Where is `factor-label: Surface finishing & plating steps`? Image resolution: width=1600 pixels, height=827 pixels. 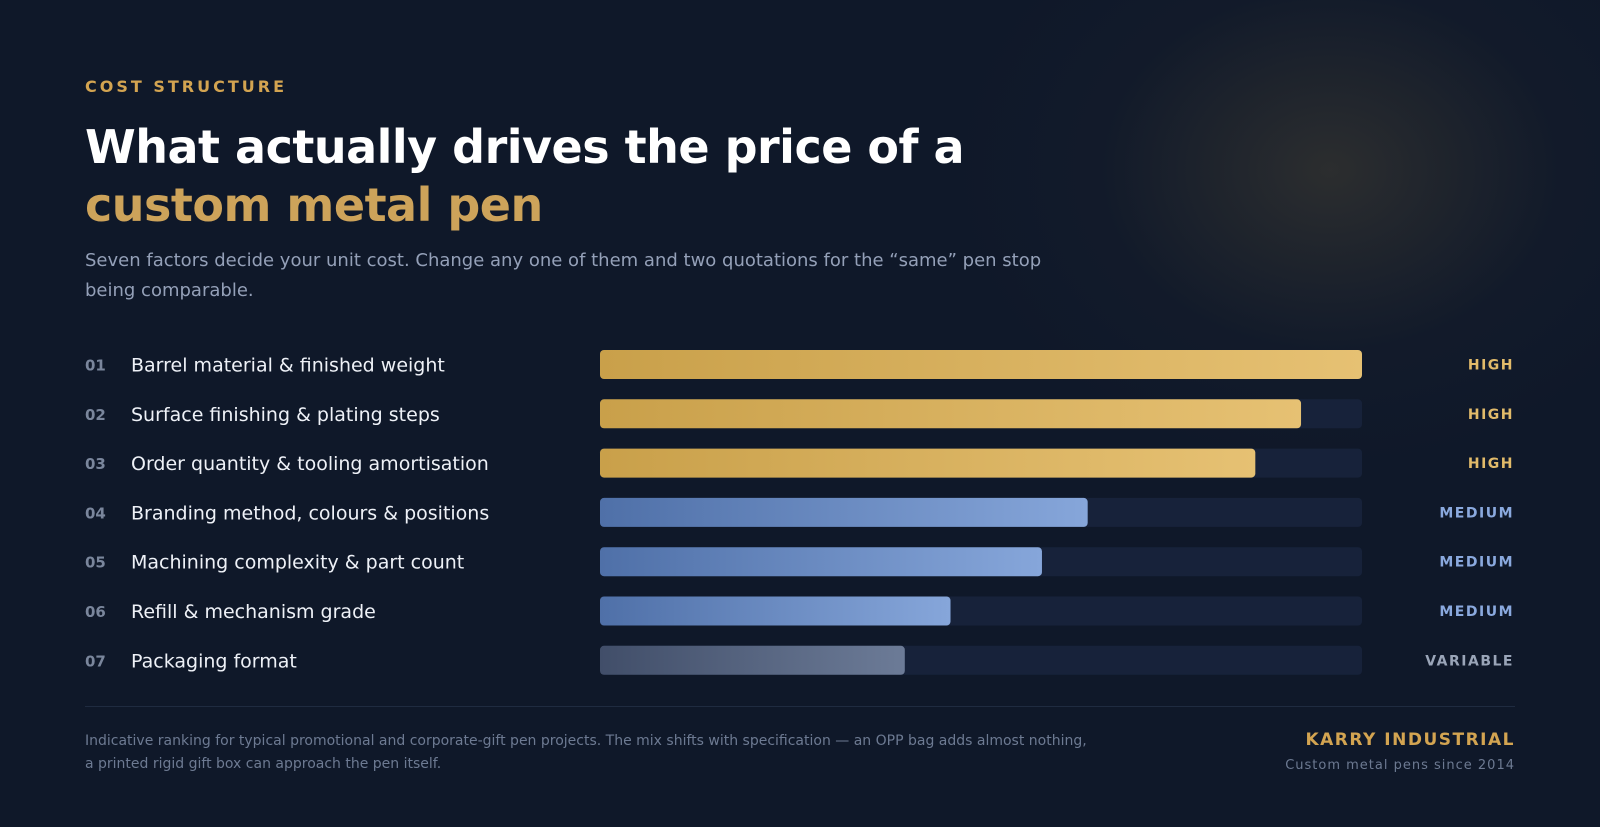
factor-label: Surface finishing & plating steps is located at coordinates (285, 415).